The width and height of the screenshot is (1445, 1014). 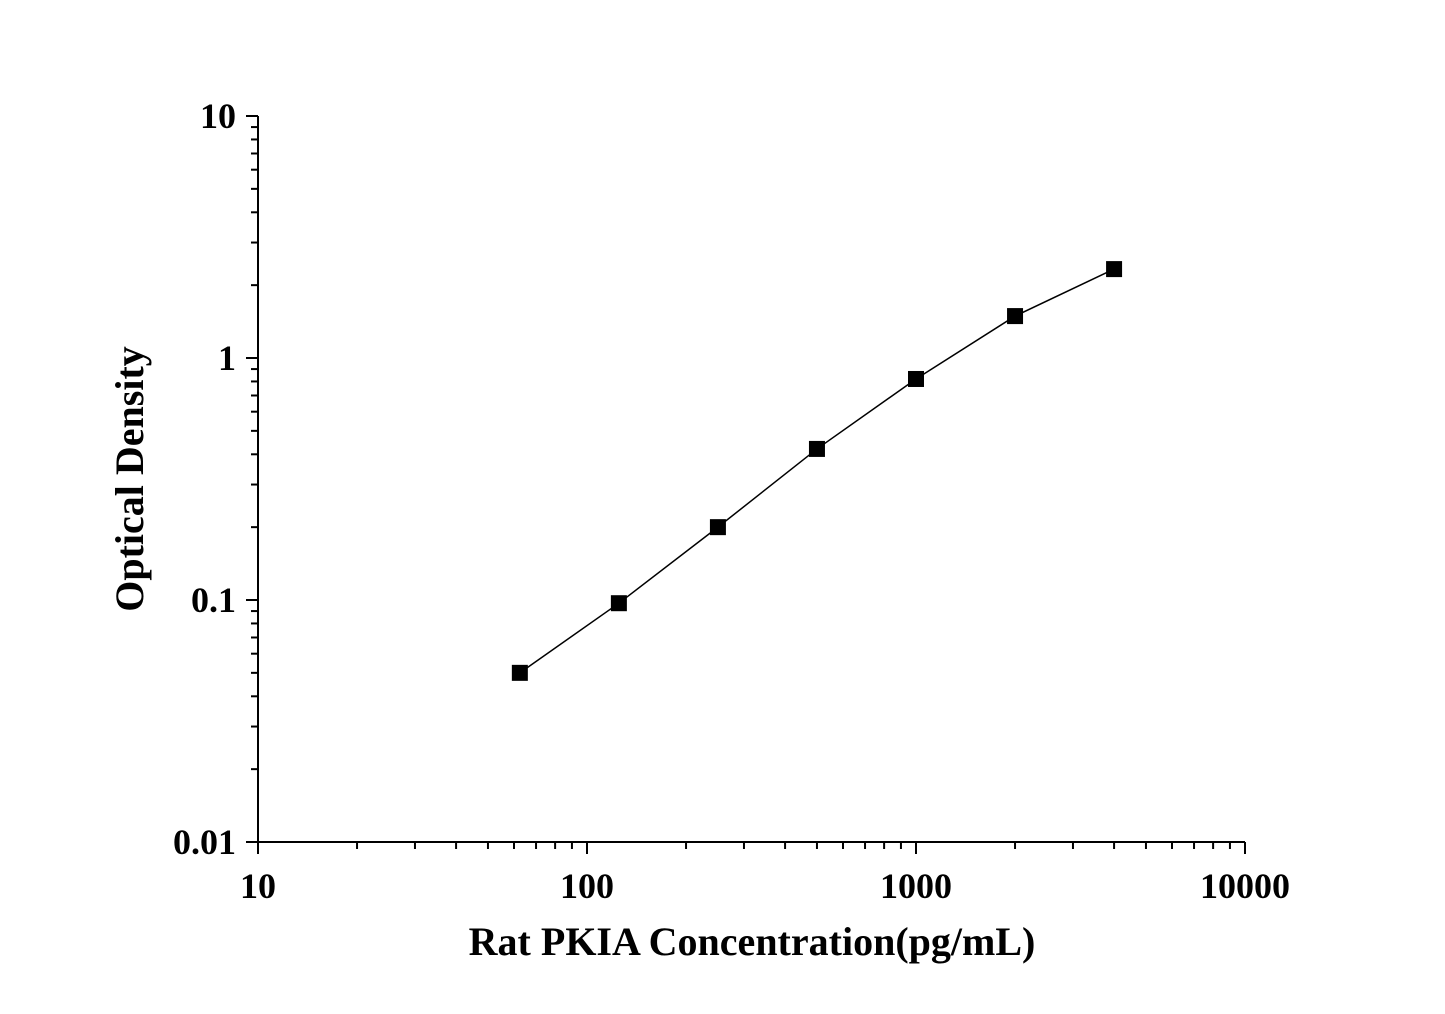 I want to click on y-tick-label: 10, so click(x=218, y=116).